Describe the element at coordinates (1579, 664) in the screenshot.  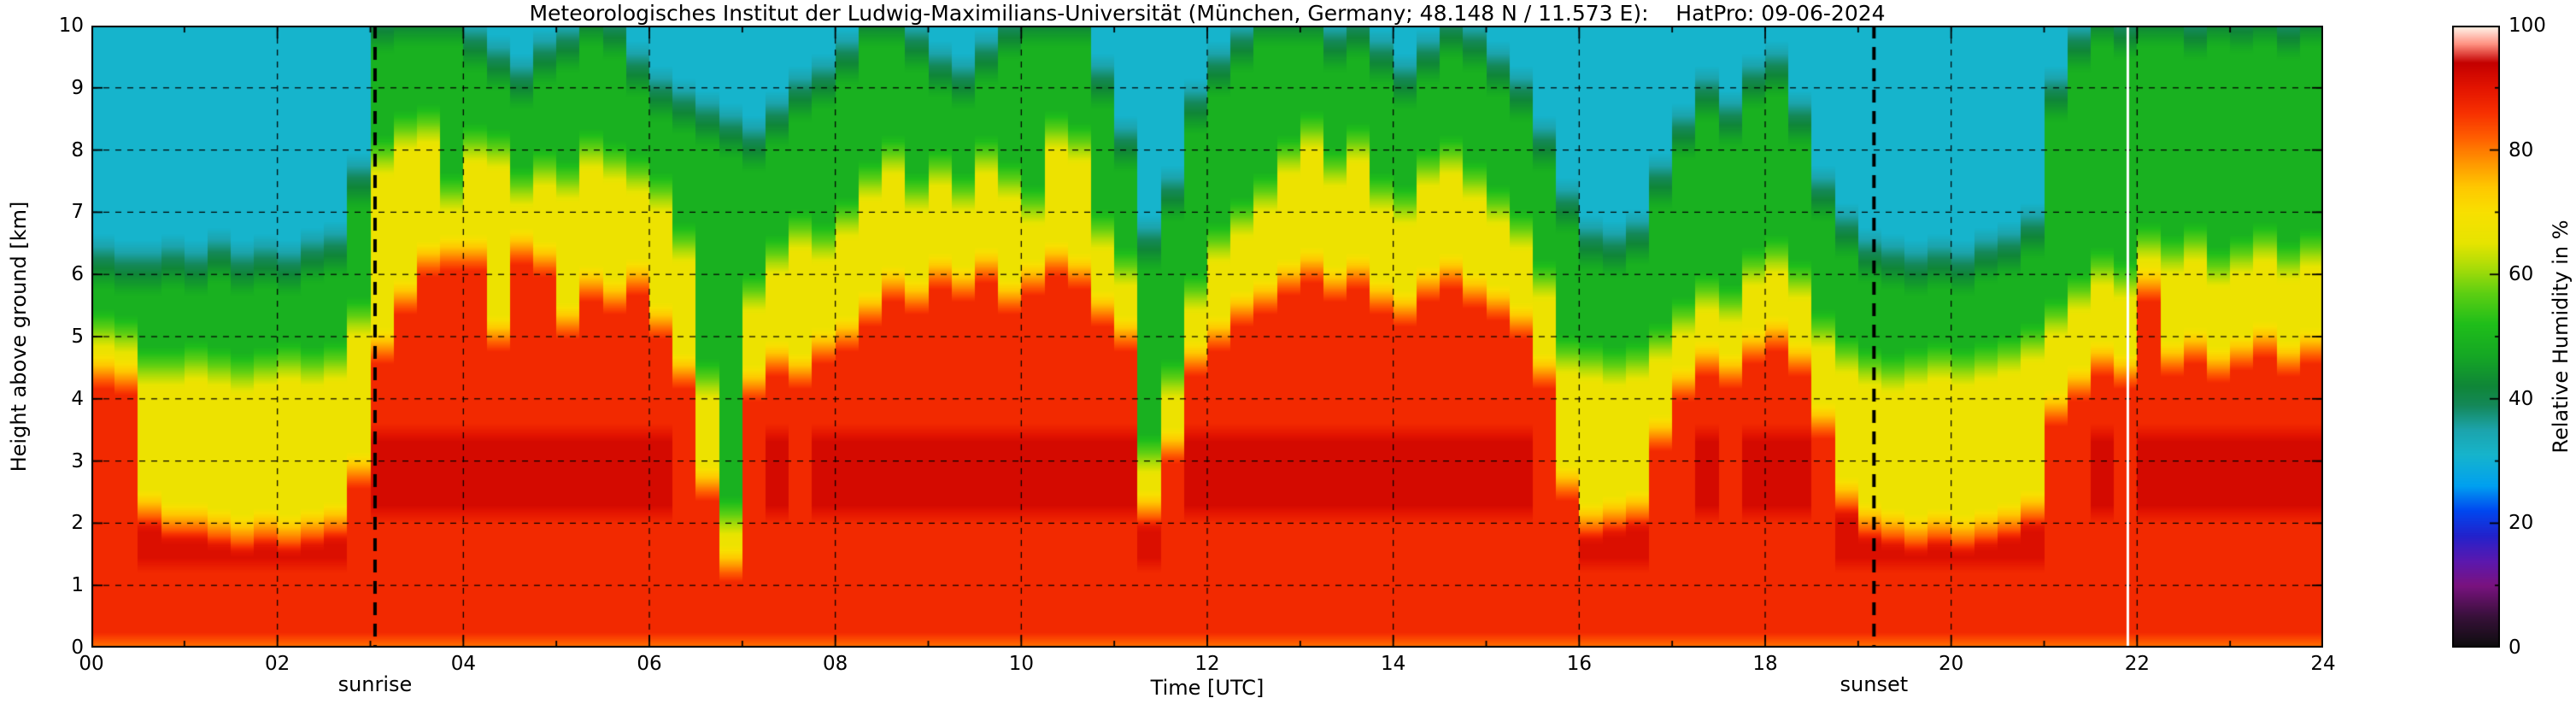
I see `x-tick-label: 16` at that location.